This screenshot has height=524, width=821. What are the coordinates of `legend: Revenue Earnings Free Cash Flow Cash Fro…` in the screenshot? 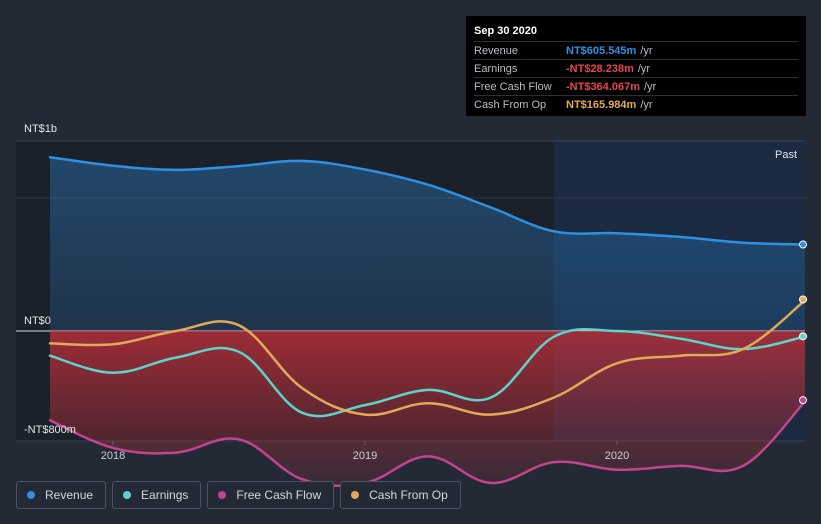 It's located at (238, 495).